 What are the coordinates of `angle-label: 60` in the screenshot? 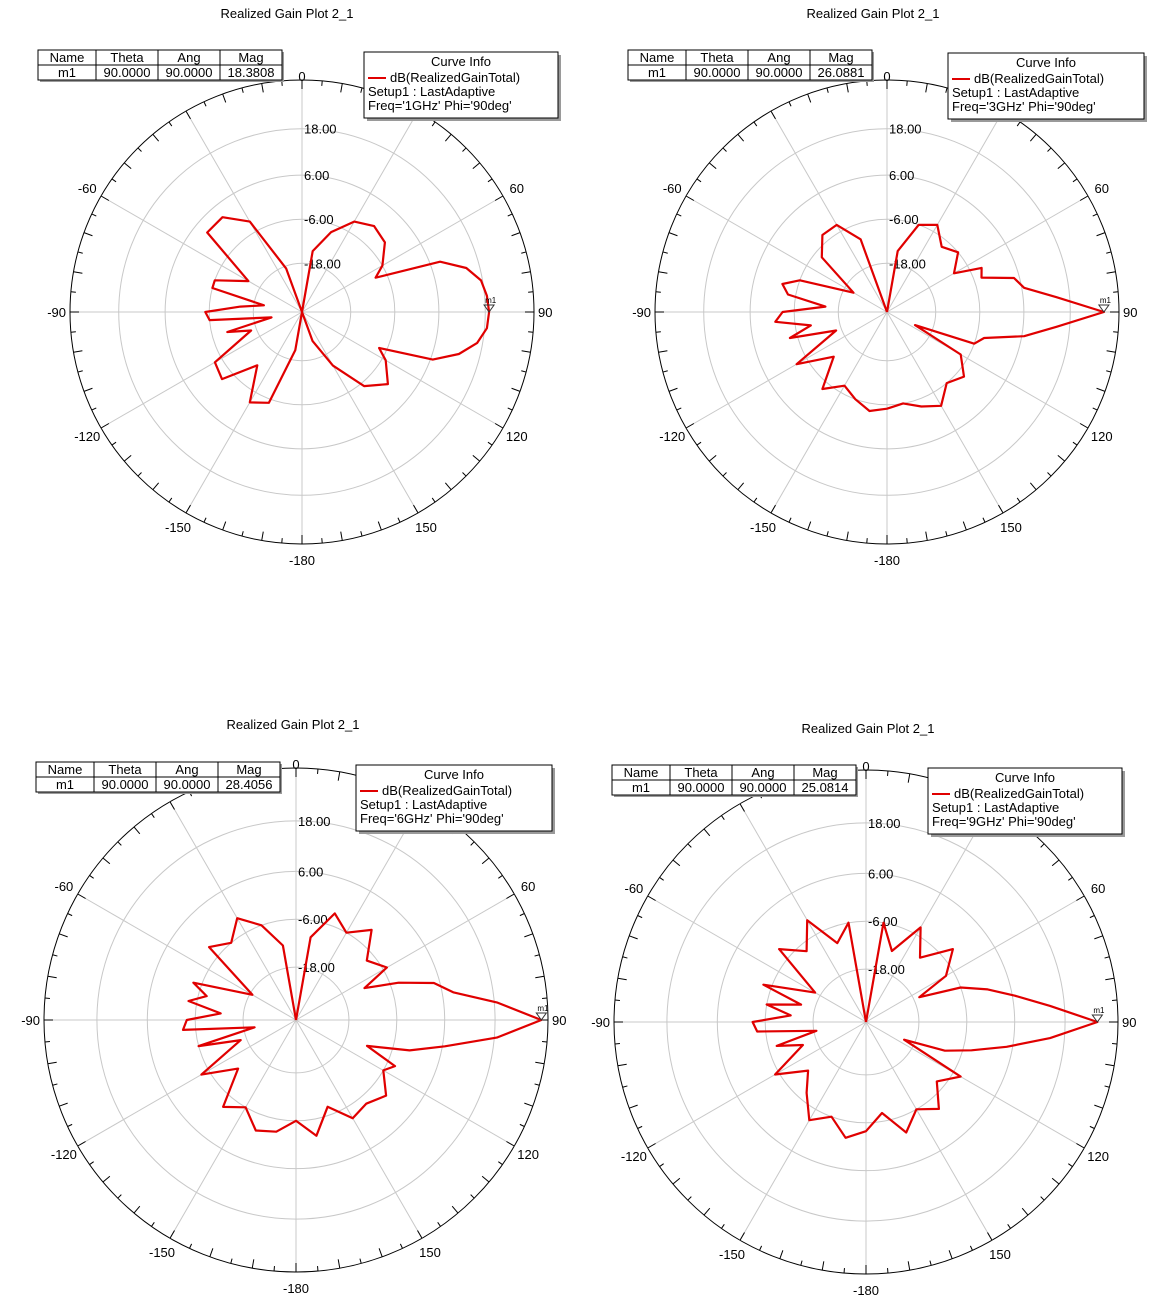 It's located at (528, 886).